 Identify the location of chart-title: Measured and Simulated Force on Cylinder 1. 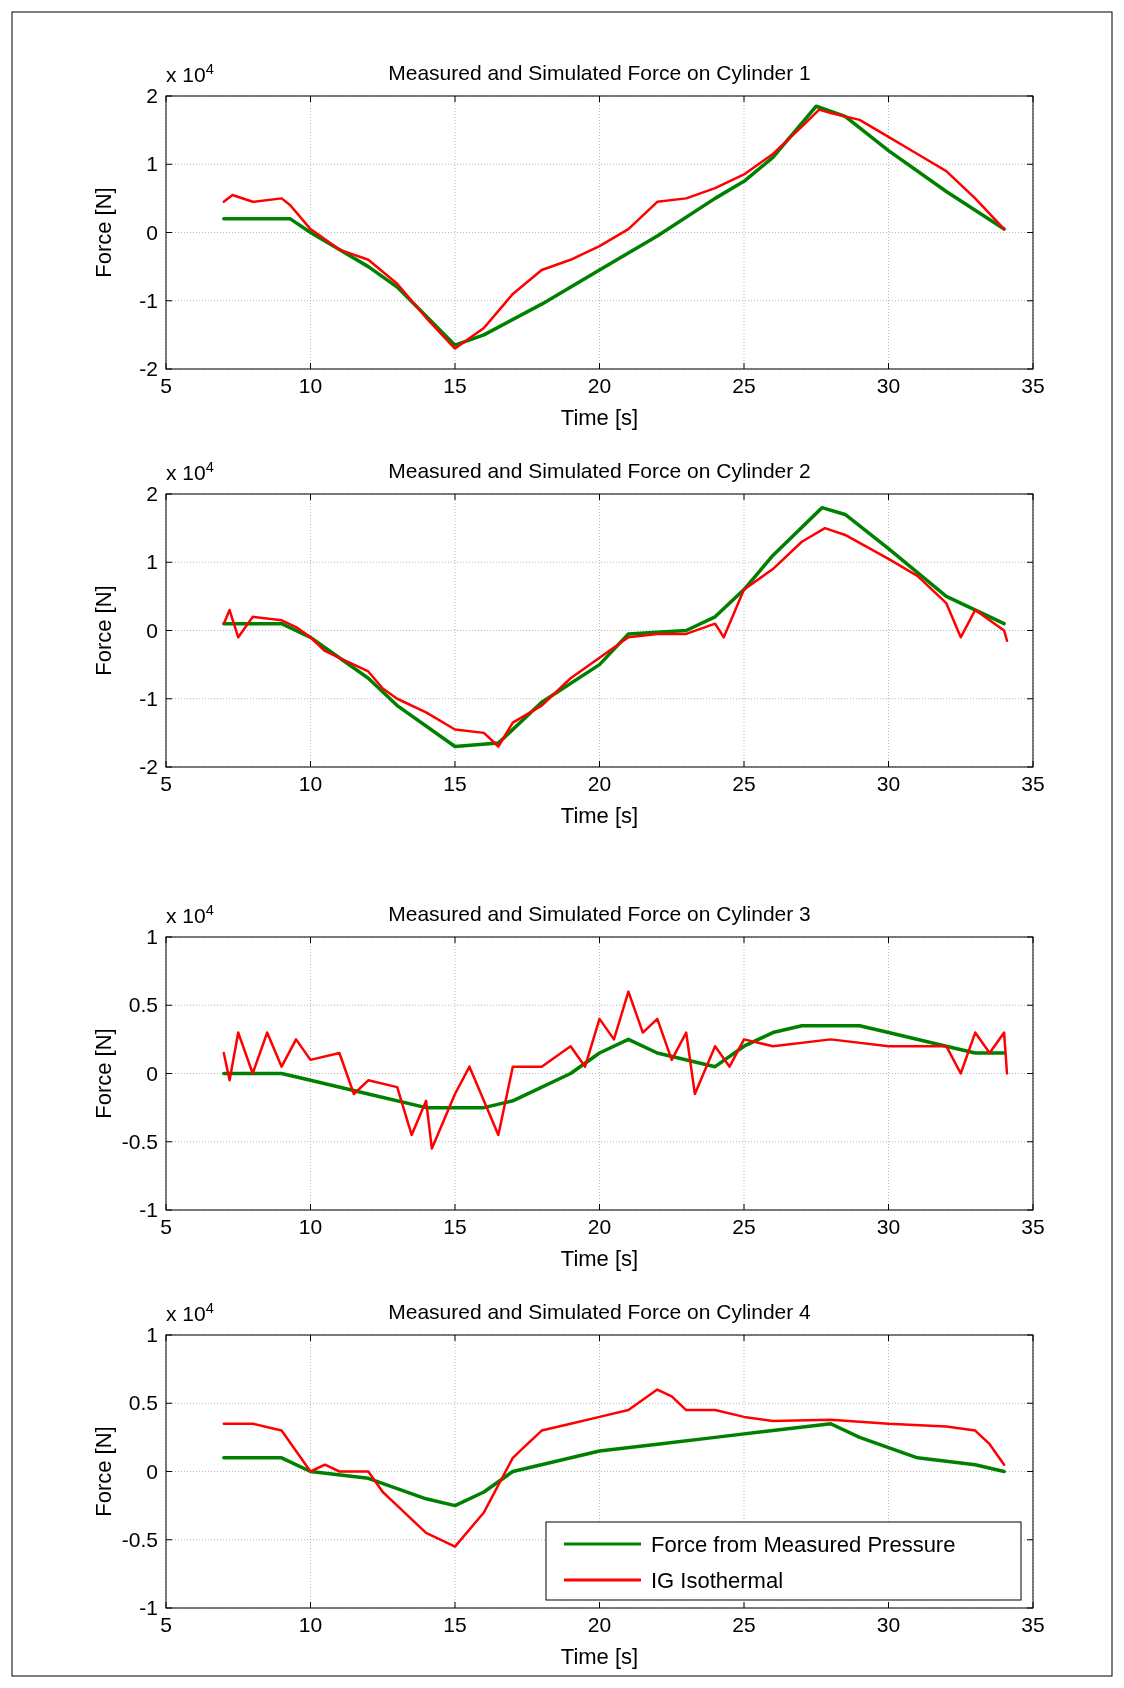
(599, 72).